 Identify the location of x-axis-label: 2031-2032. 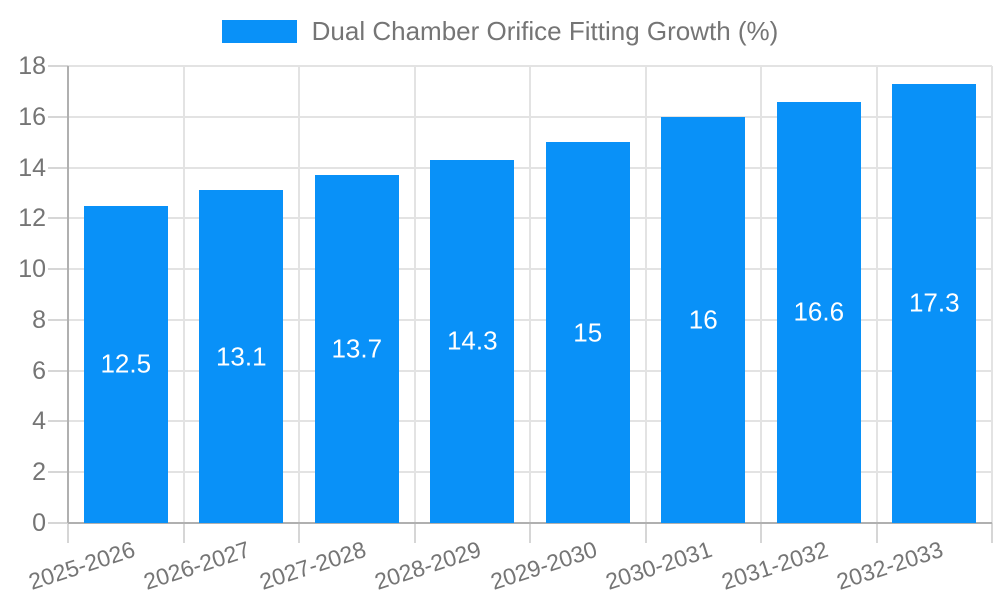
(774, 565).